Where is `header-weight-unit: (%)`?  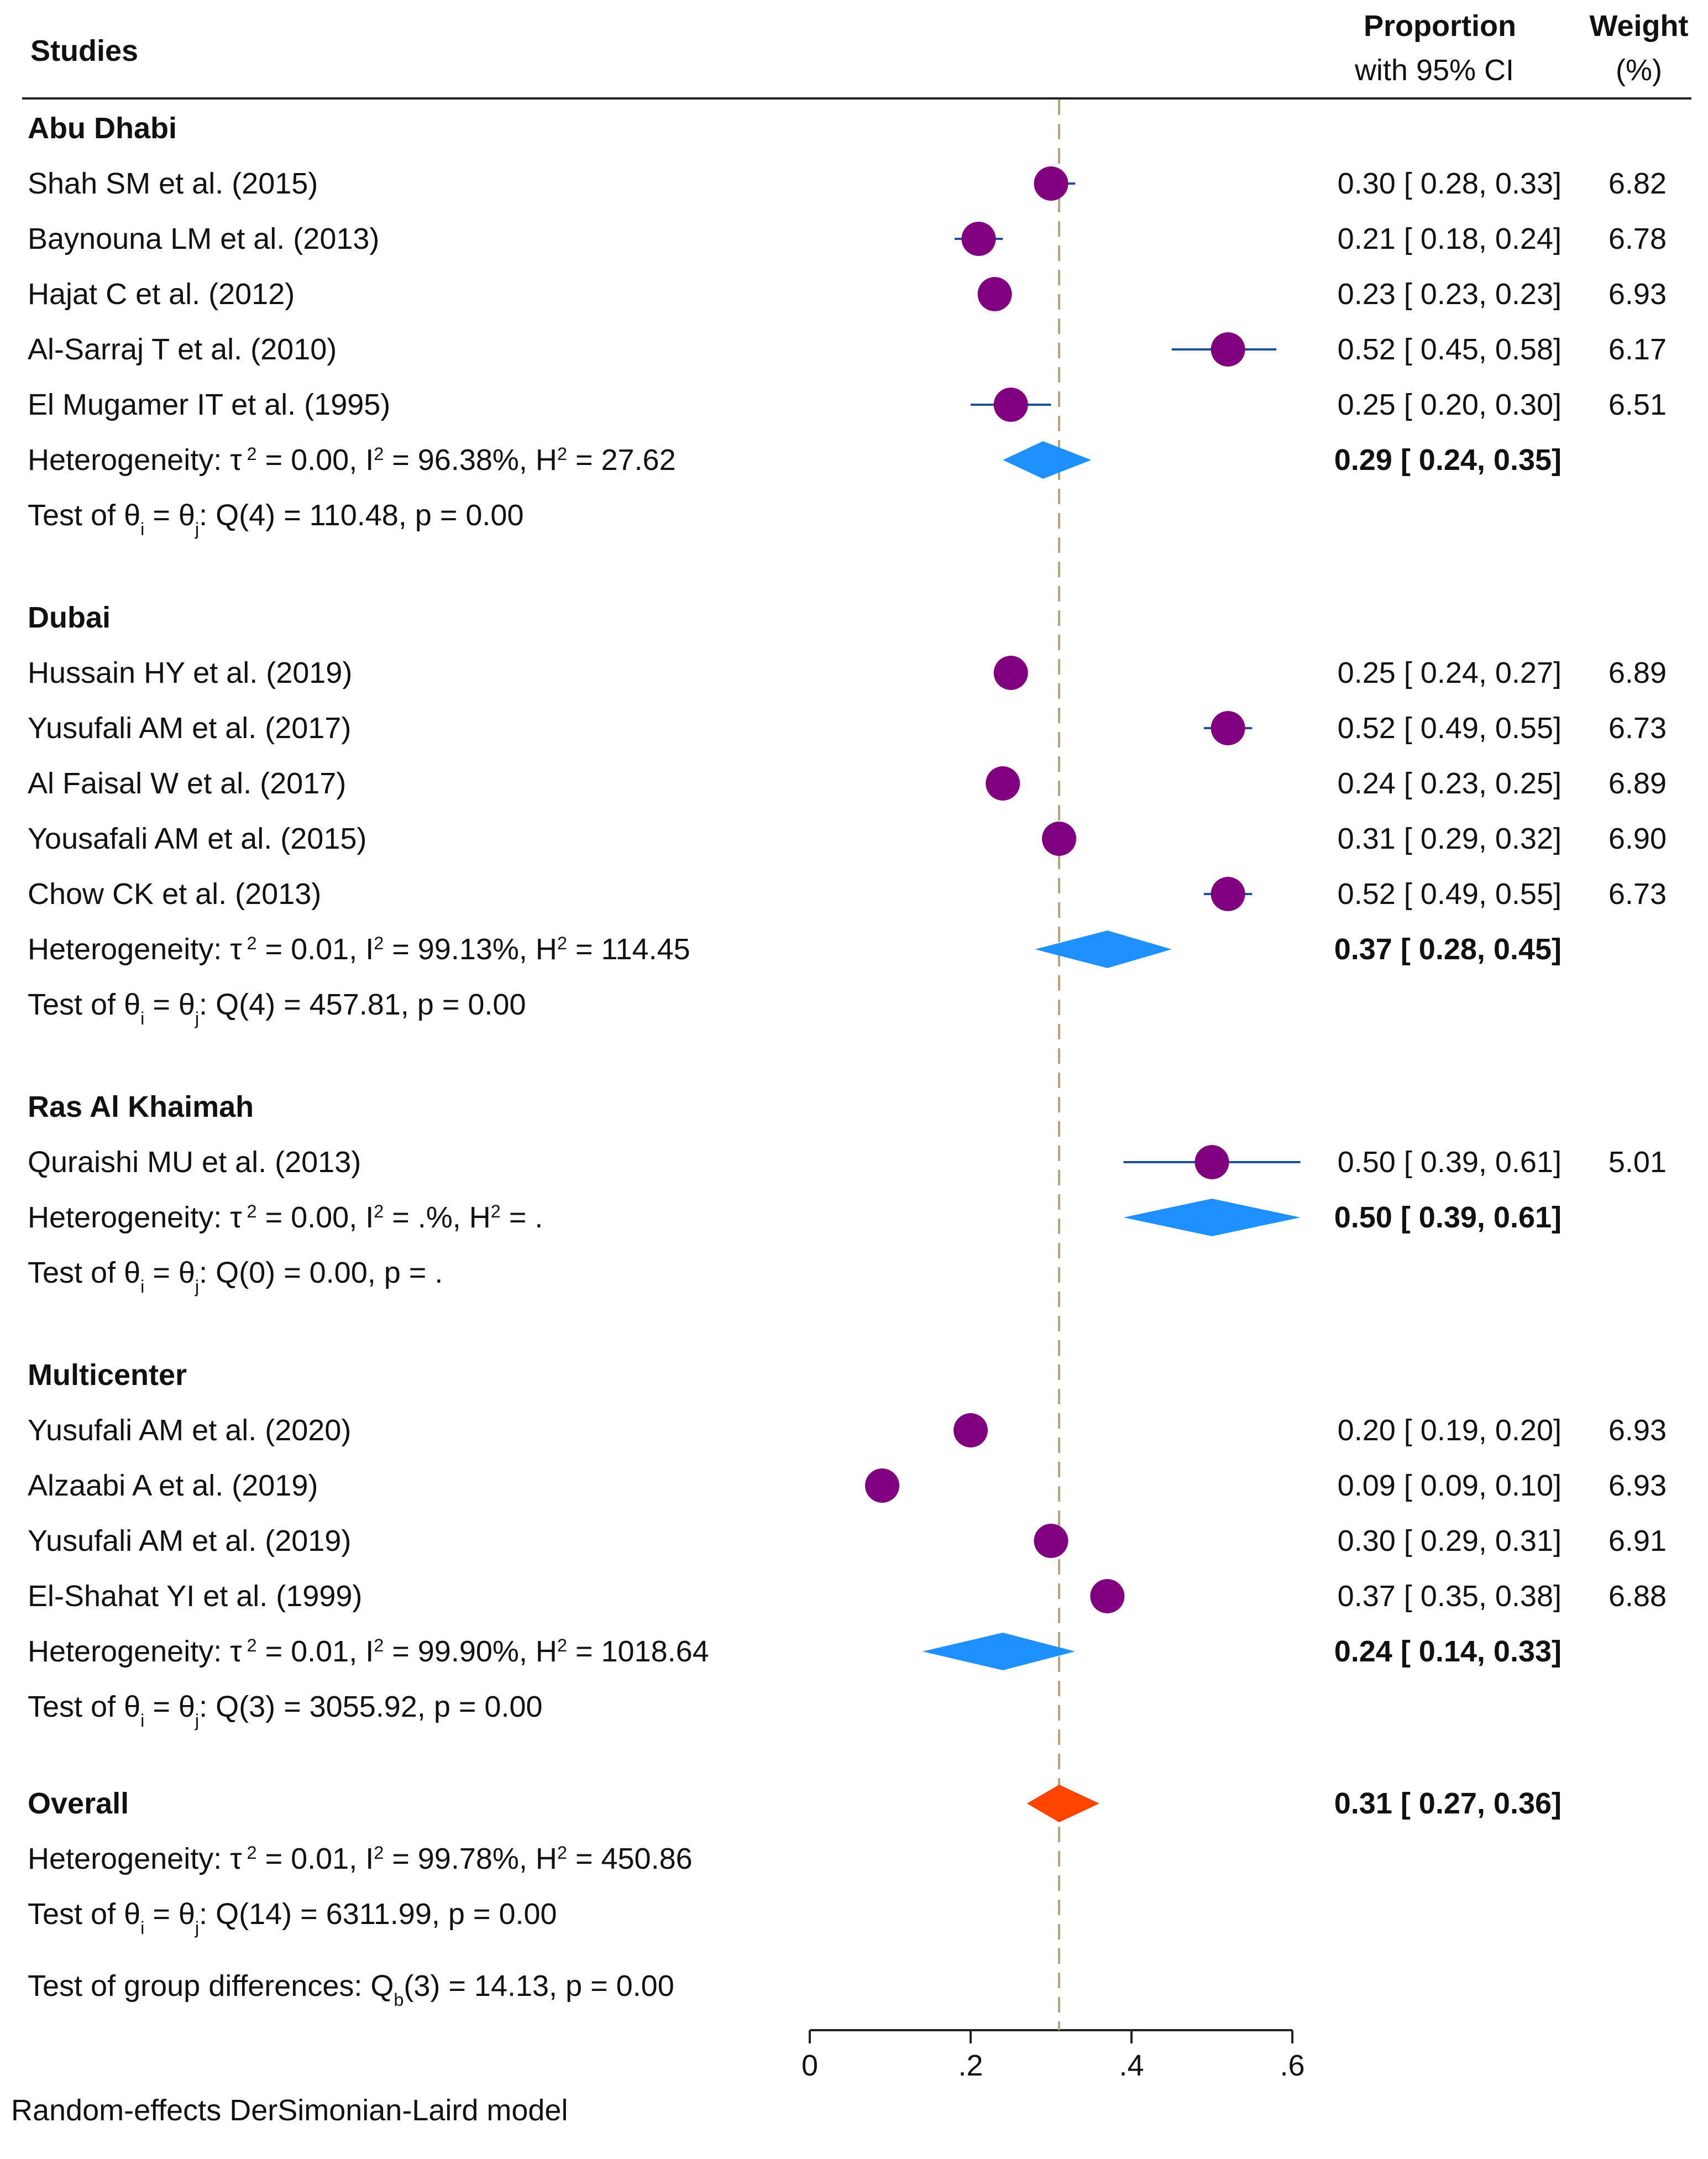 header-weight-unit: (%) is located at coordinates (1639, 70).